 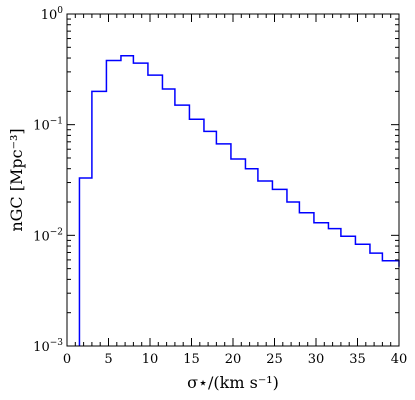 I want to click on x-tick-labels: 0 5 10 15 20 25 30 35 40, so click(x=235, y=359).